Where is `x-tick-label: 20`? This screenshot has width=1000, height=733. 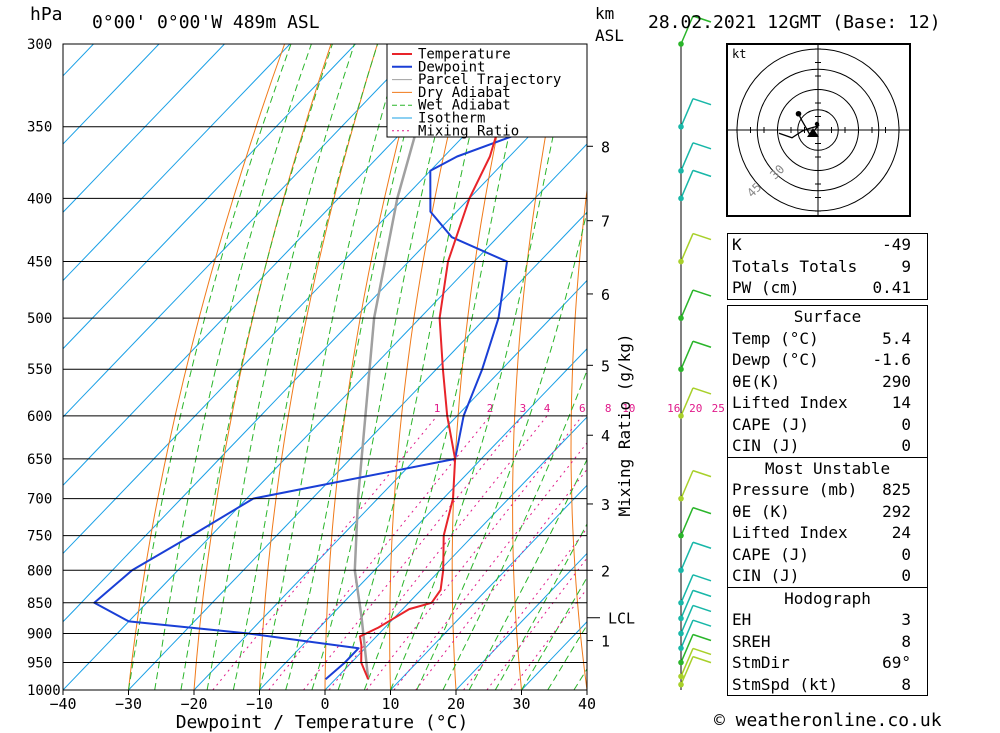 x-tick-label: 20 is located at coordinates (456, 704).